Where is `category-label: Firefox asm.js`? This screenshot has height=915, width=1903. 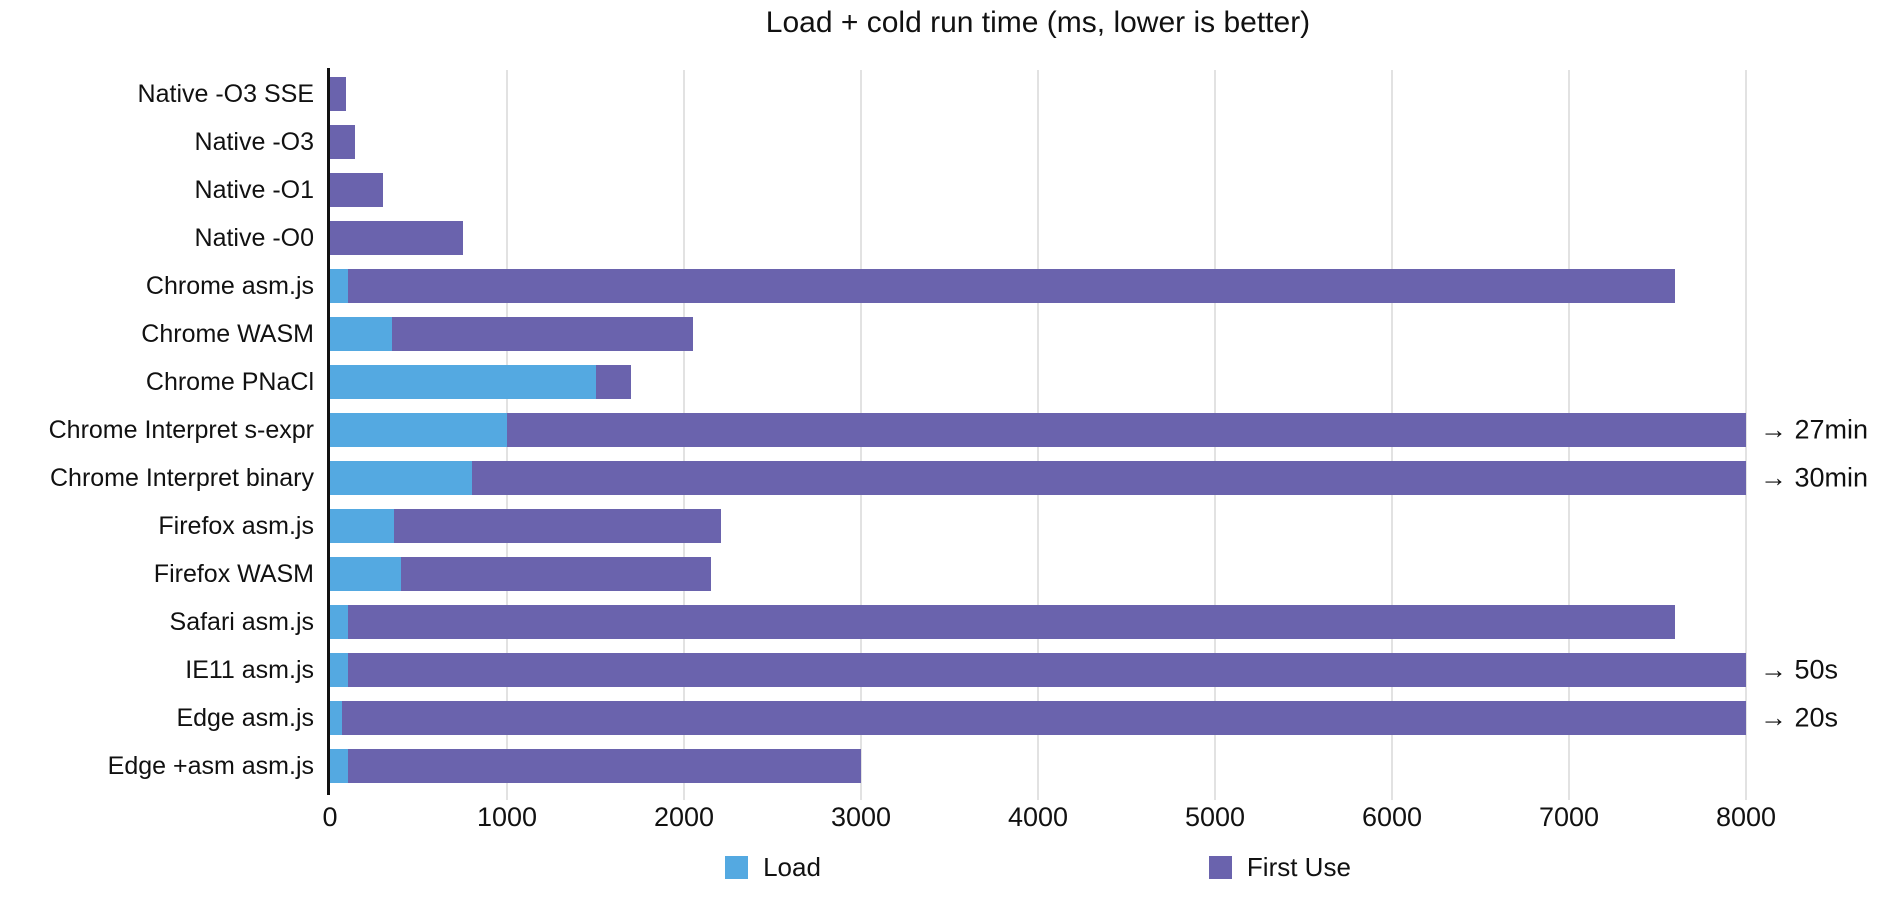
category-label: Firefox asm.js is located at coordinates (236, 525).